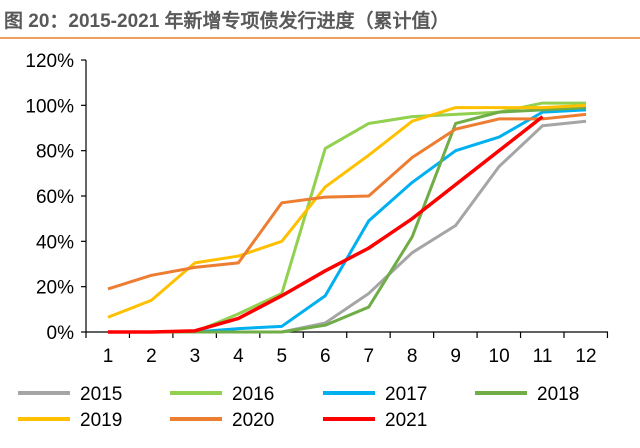 This screenshot has height=448, width=640. What do you see at coordinates (55, 197) in the screenshot?
I see `y-tick-label: 60%` at bounding box center [55, 197].